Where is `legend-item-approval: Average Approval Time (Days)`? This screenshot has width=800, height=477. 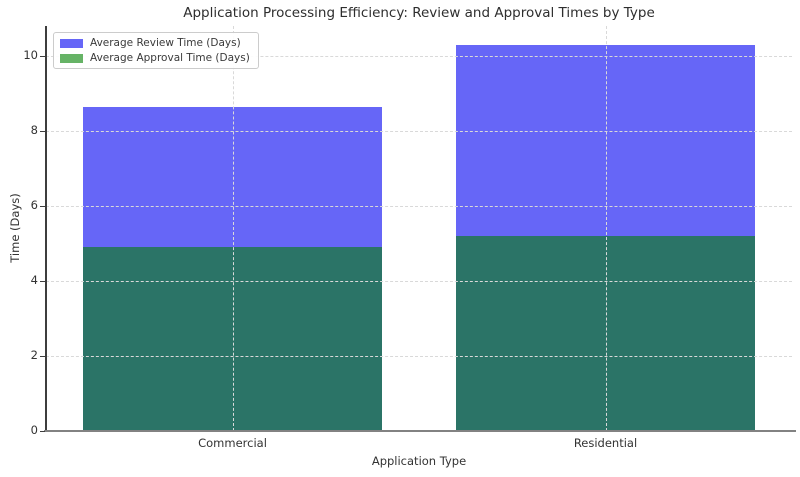 legend-item-approval: Average Approval Time (Days) is located at coordinates (155, 58).